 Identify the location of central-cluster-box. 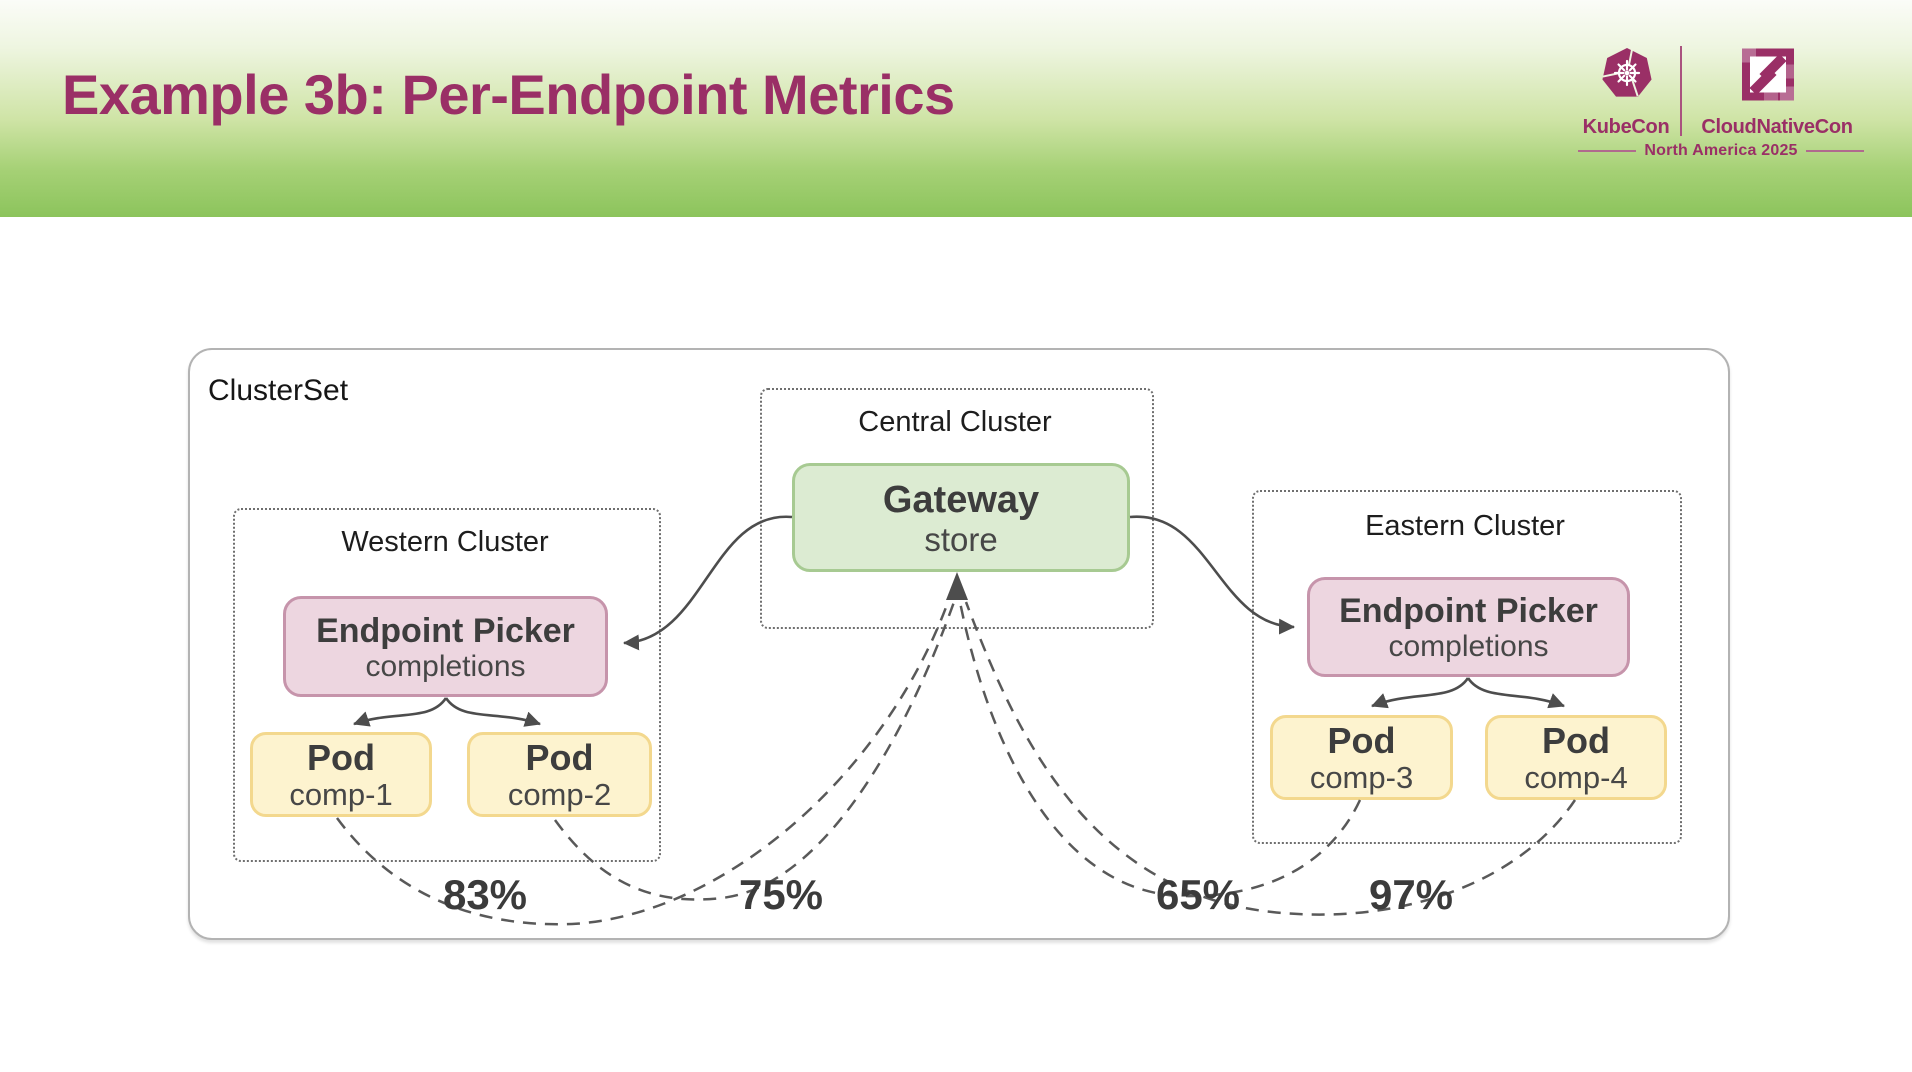
(957, 508).